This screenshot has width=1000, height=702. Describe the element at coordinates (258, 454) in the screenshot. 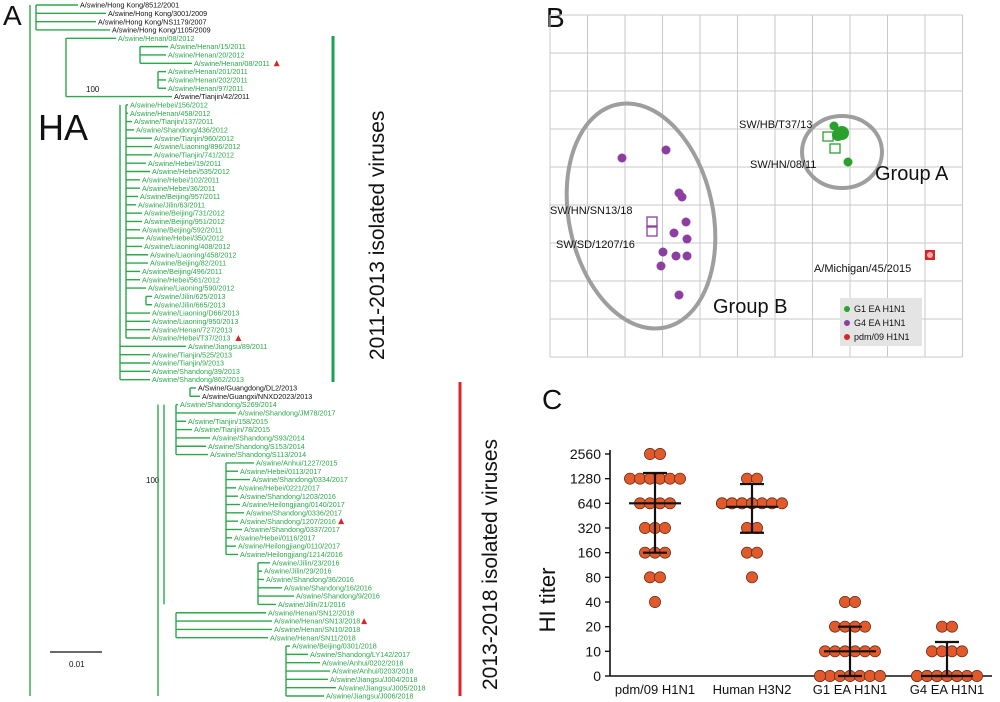

I see `tree-leaf-label: A/swine/Shandong/S113/2014` at that location.